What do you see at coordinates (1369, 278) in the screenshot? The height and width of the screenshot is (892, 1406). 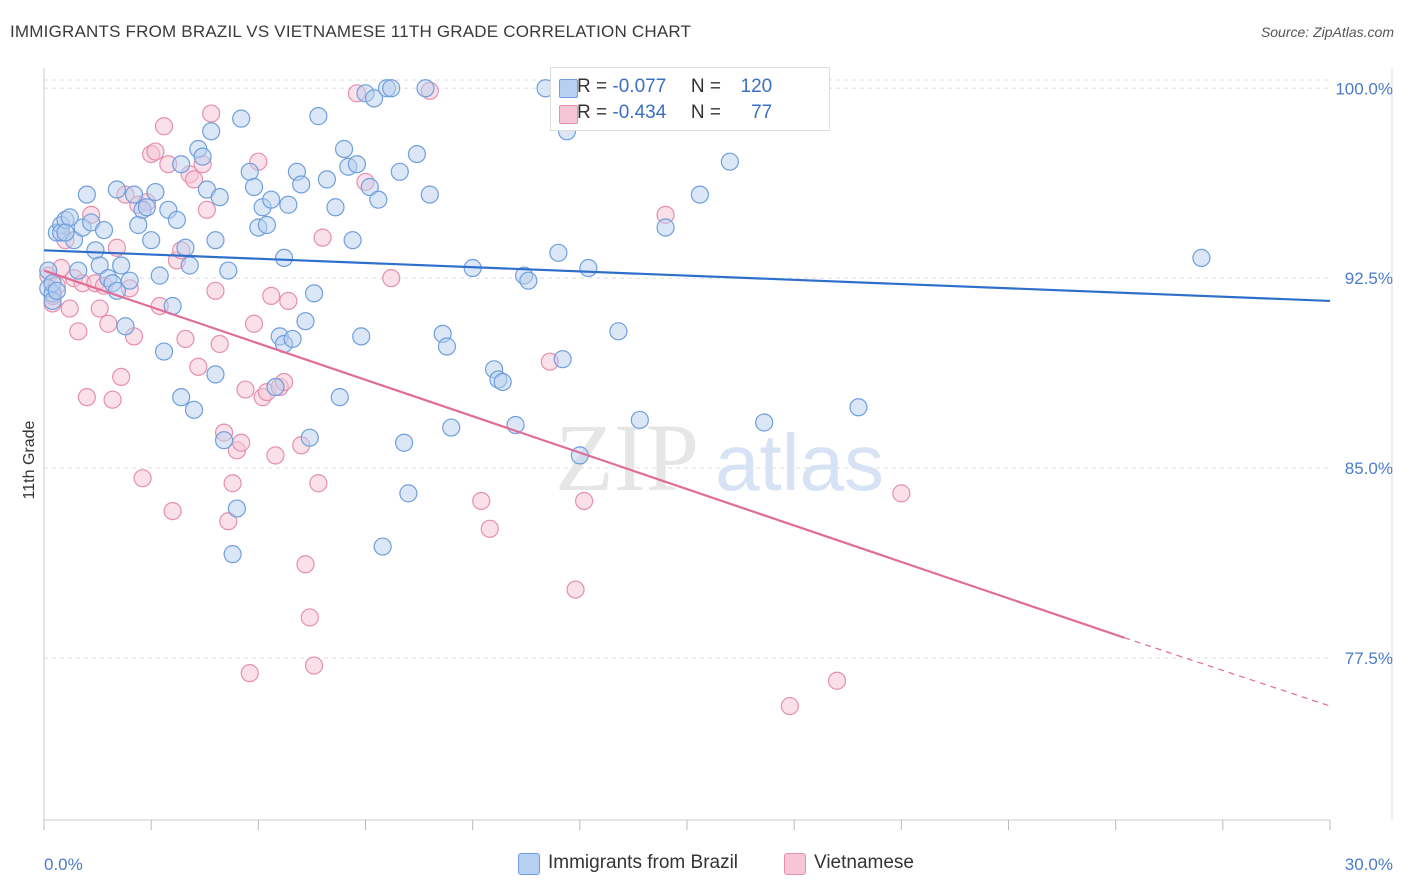 I see `y-tick-label: 92.5%` at bounding box center [1369, 278].